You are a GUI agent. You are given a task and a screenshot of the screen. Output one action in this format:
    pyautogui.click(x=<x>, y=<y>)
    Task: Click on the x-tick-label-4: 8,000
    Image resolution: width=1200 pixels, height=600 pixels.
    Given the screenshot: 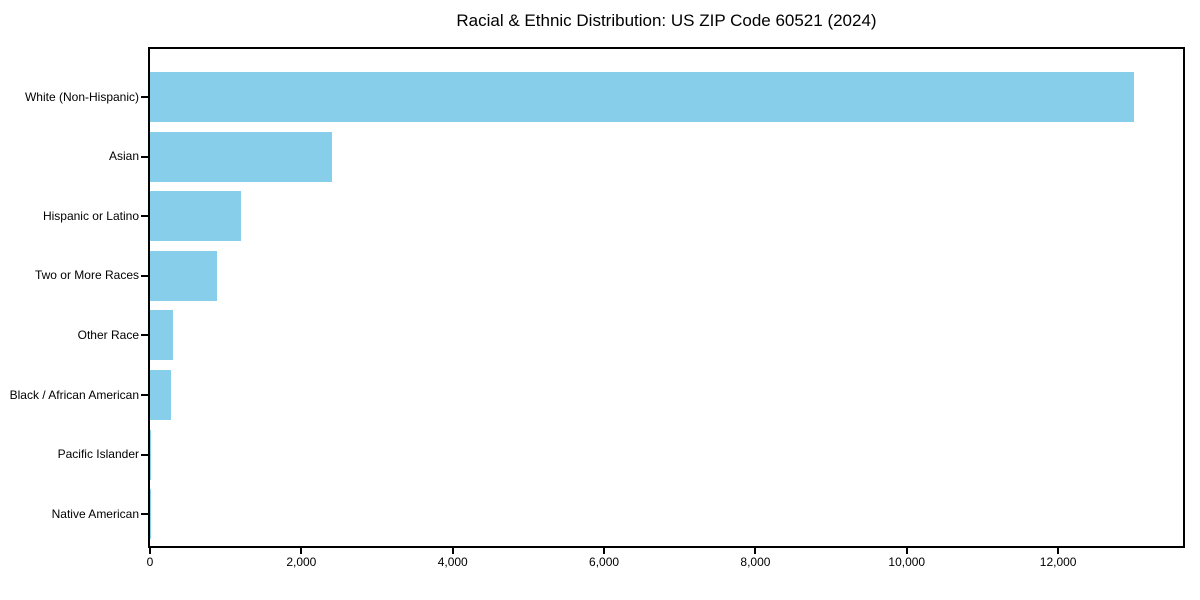 What is the action you would take?
    pyautogui.click(x=755, y=562)
    